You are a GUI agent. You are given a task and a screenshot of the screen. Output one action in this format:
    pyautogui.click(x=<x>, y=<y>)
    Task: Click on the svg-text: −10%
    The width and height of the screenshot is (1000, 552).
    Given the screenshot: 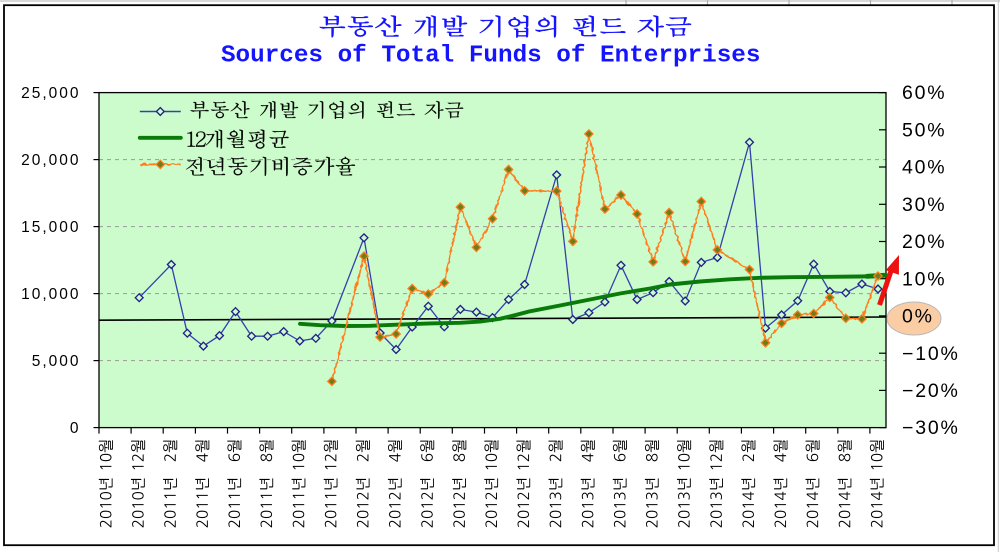 What is the action you would take?
    pyautogui.click(x=931, y=354)
    